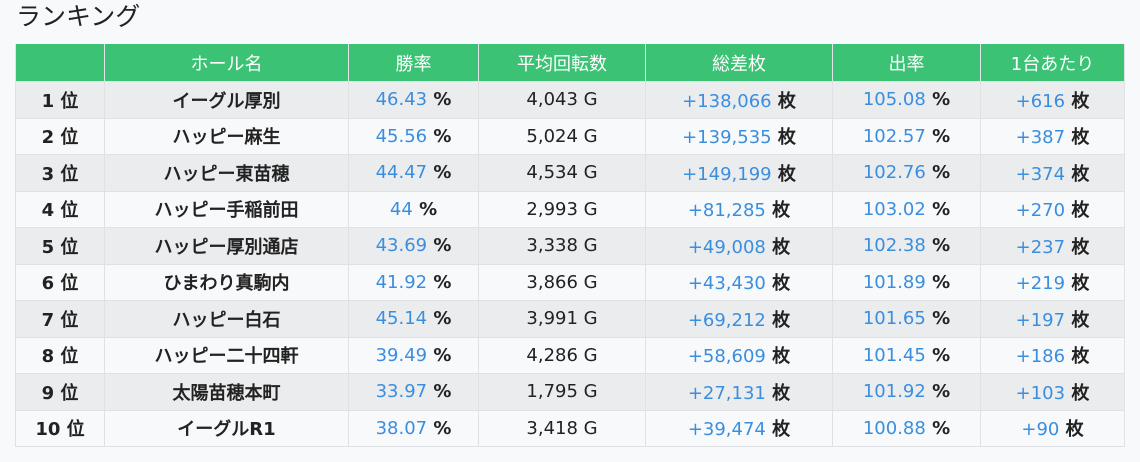 The width and height of the screenshot is (1140, 462). Describe the element at coordinates (562, 392) in the screenshot. I see `avg-spins-cell: 1,795 G` at that location.